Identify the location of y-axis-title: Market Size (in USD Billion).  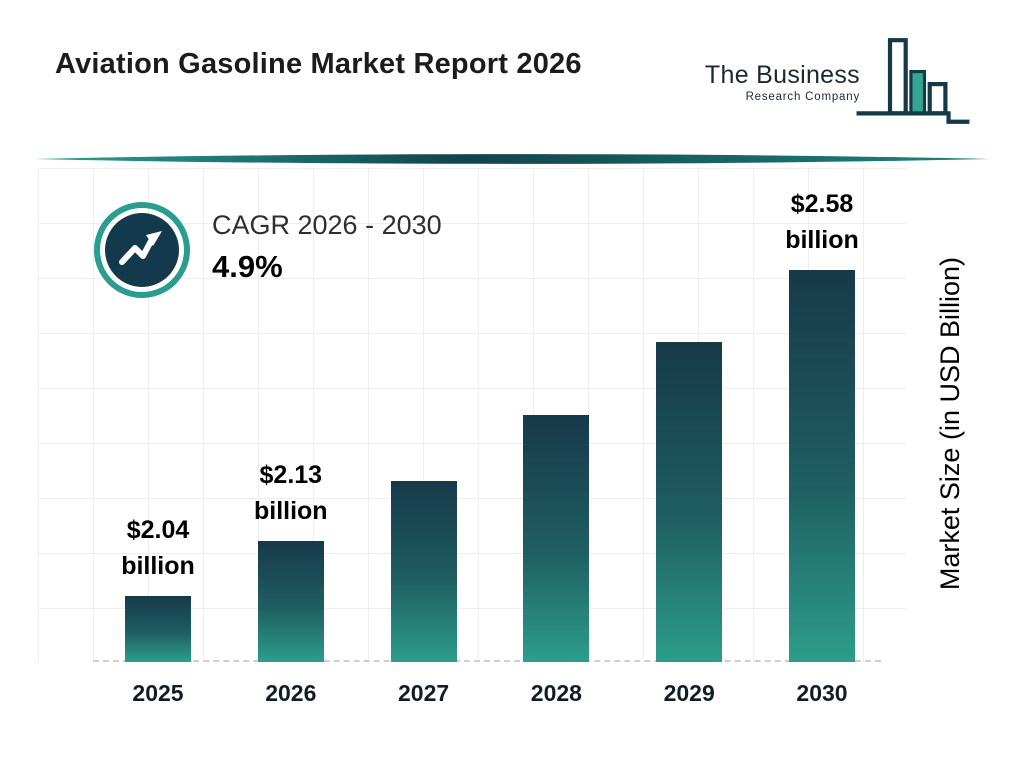
(949, 424).